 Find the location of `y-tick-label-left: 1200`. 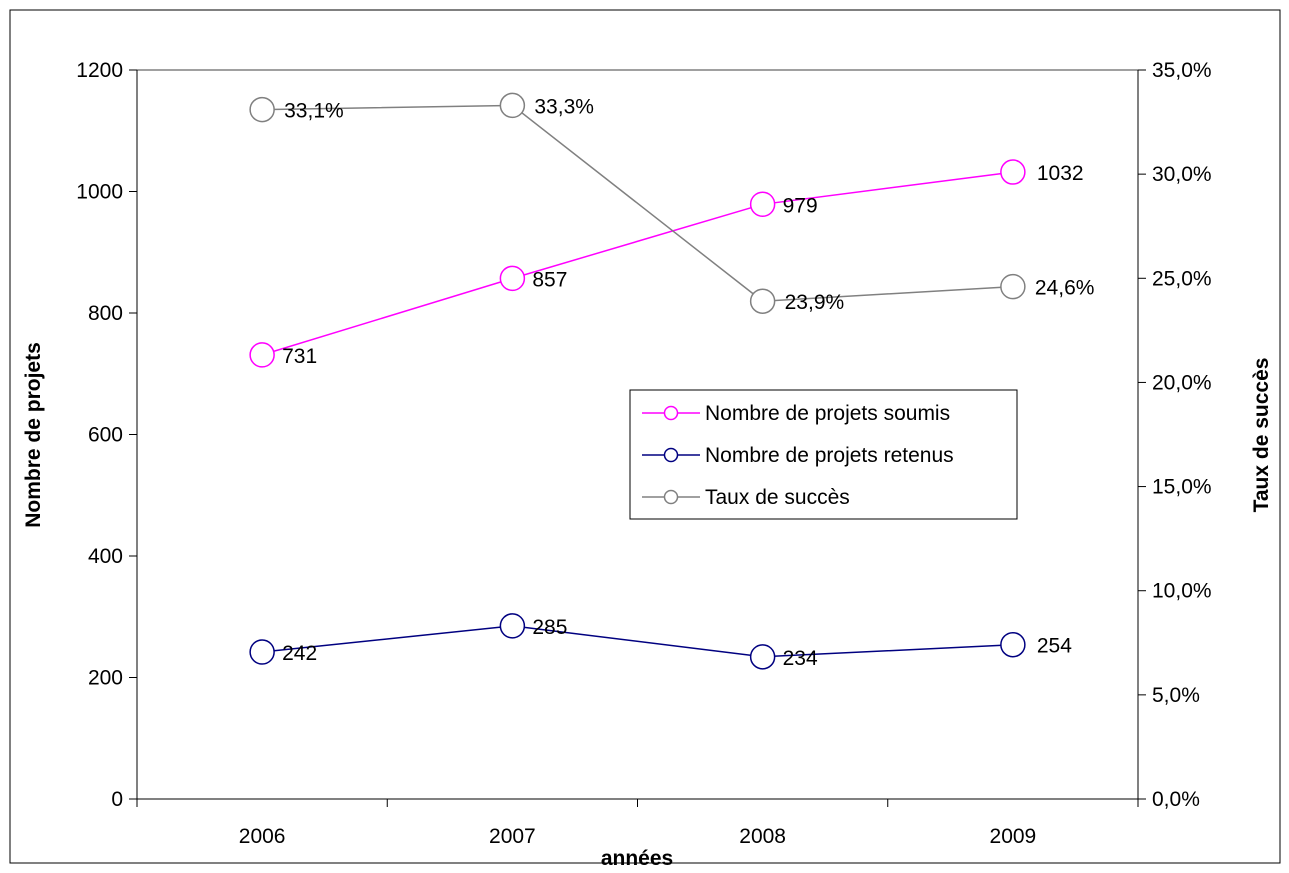

y-tick-label-left: 1200 is located at coordinates (99, 70).